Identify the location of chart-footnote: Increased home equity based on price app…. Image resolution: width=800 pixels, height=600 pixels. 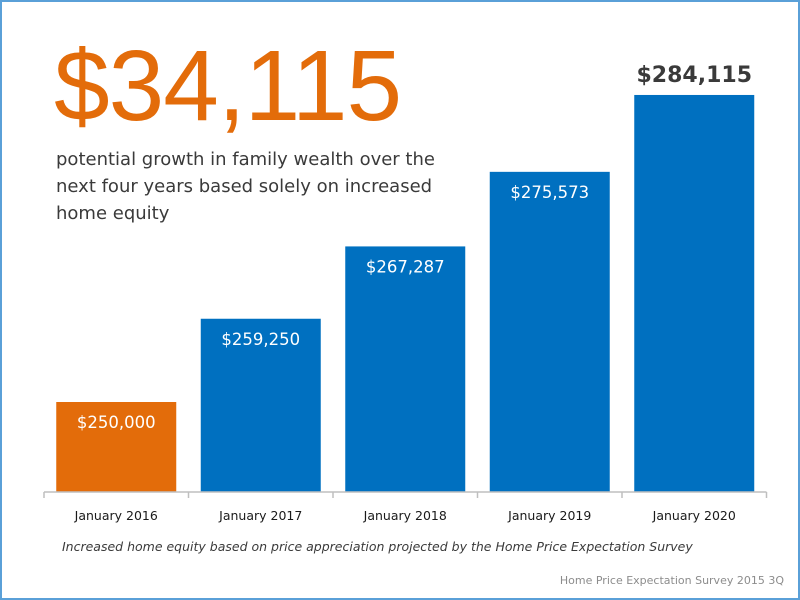
(377, 546).